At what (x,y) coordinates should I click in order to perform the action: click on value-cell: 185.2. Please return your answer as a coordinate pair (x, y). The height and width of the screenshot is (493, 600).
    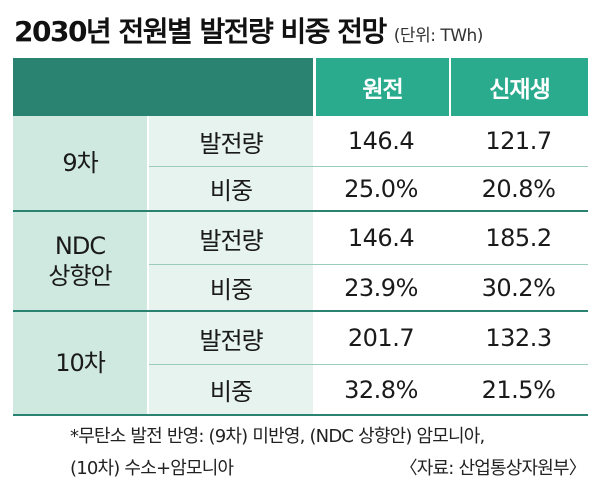
    Looking at the image, I should click on (518, 238).